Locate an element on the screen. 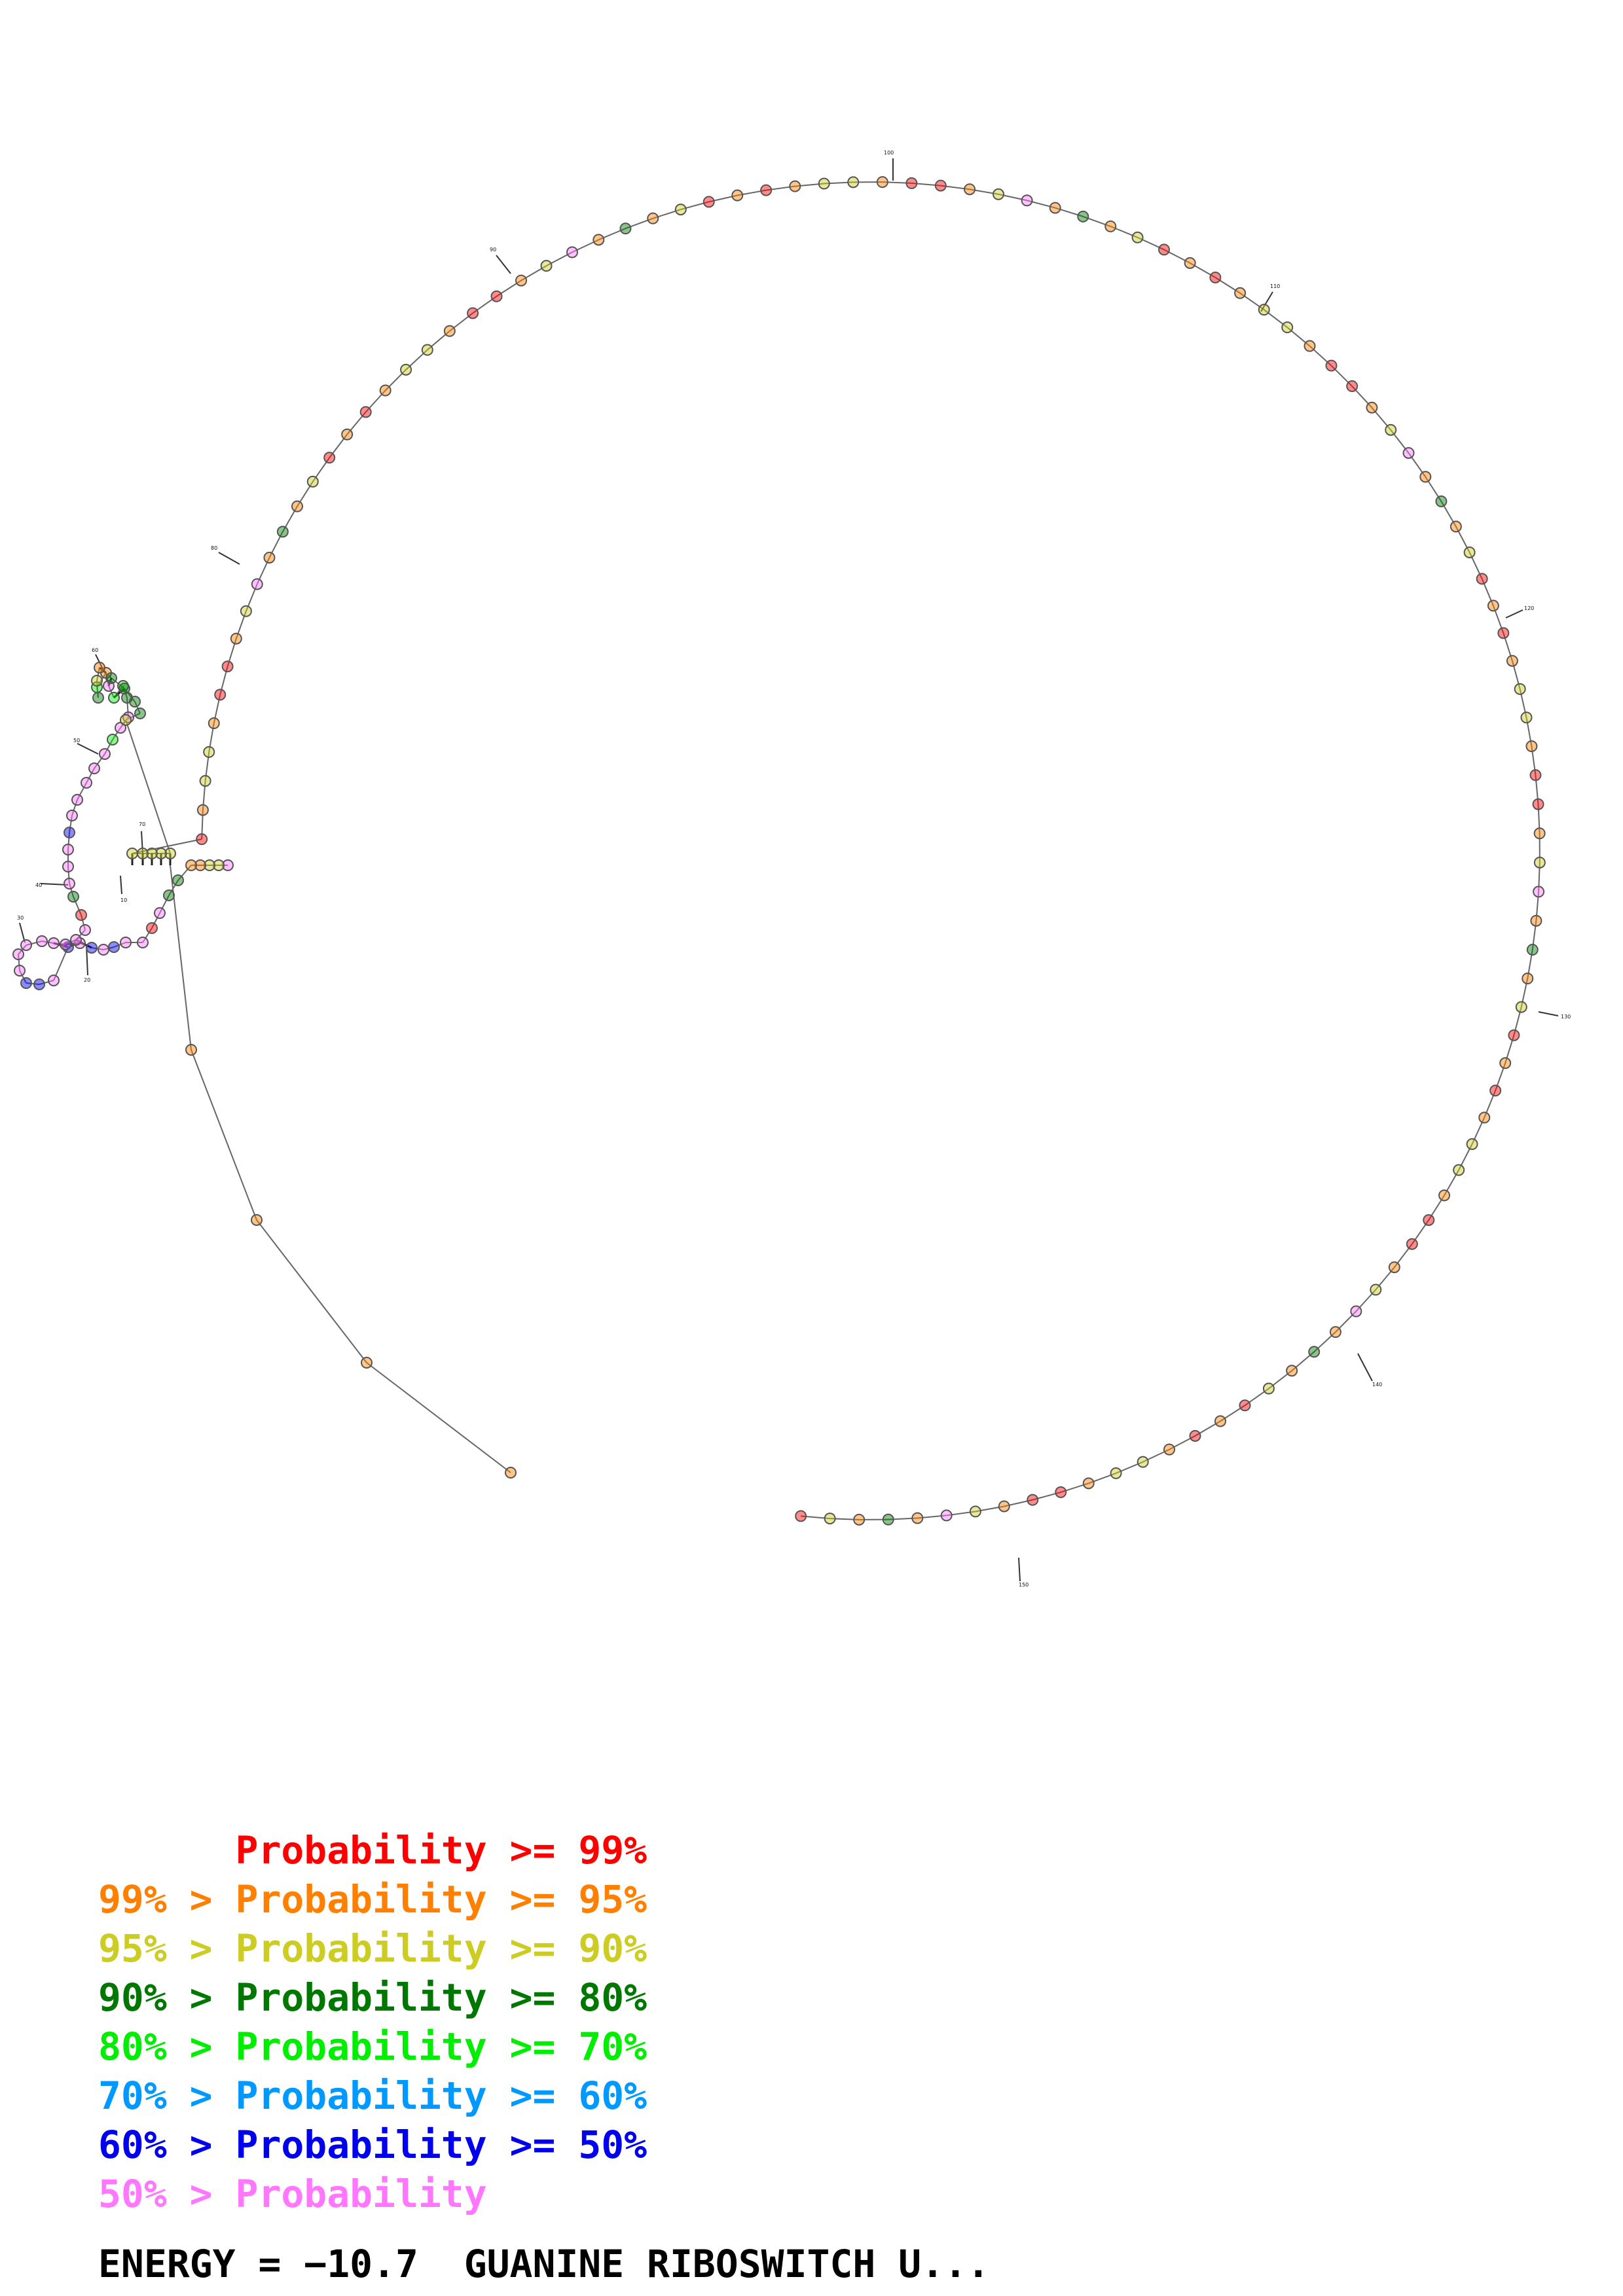  legend-lower-bound: 95% is located at coordinates (132, 1948).